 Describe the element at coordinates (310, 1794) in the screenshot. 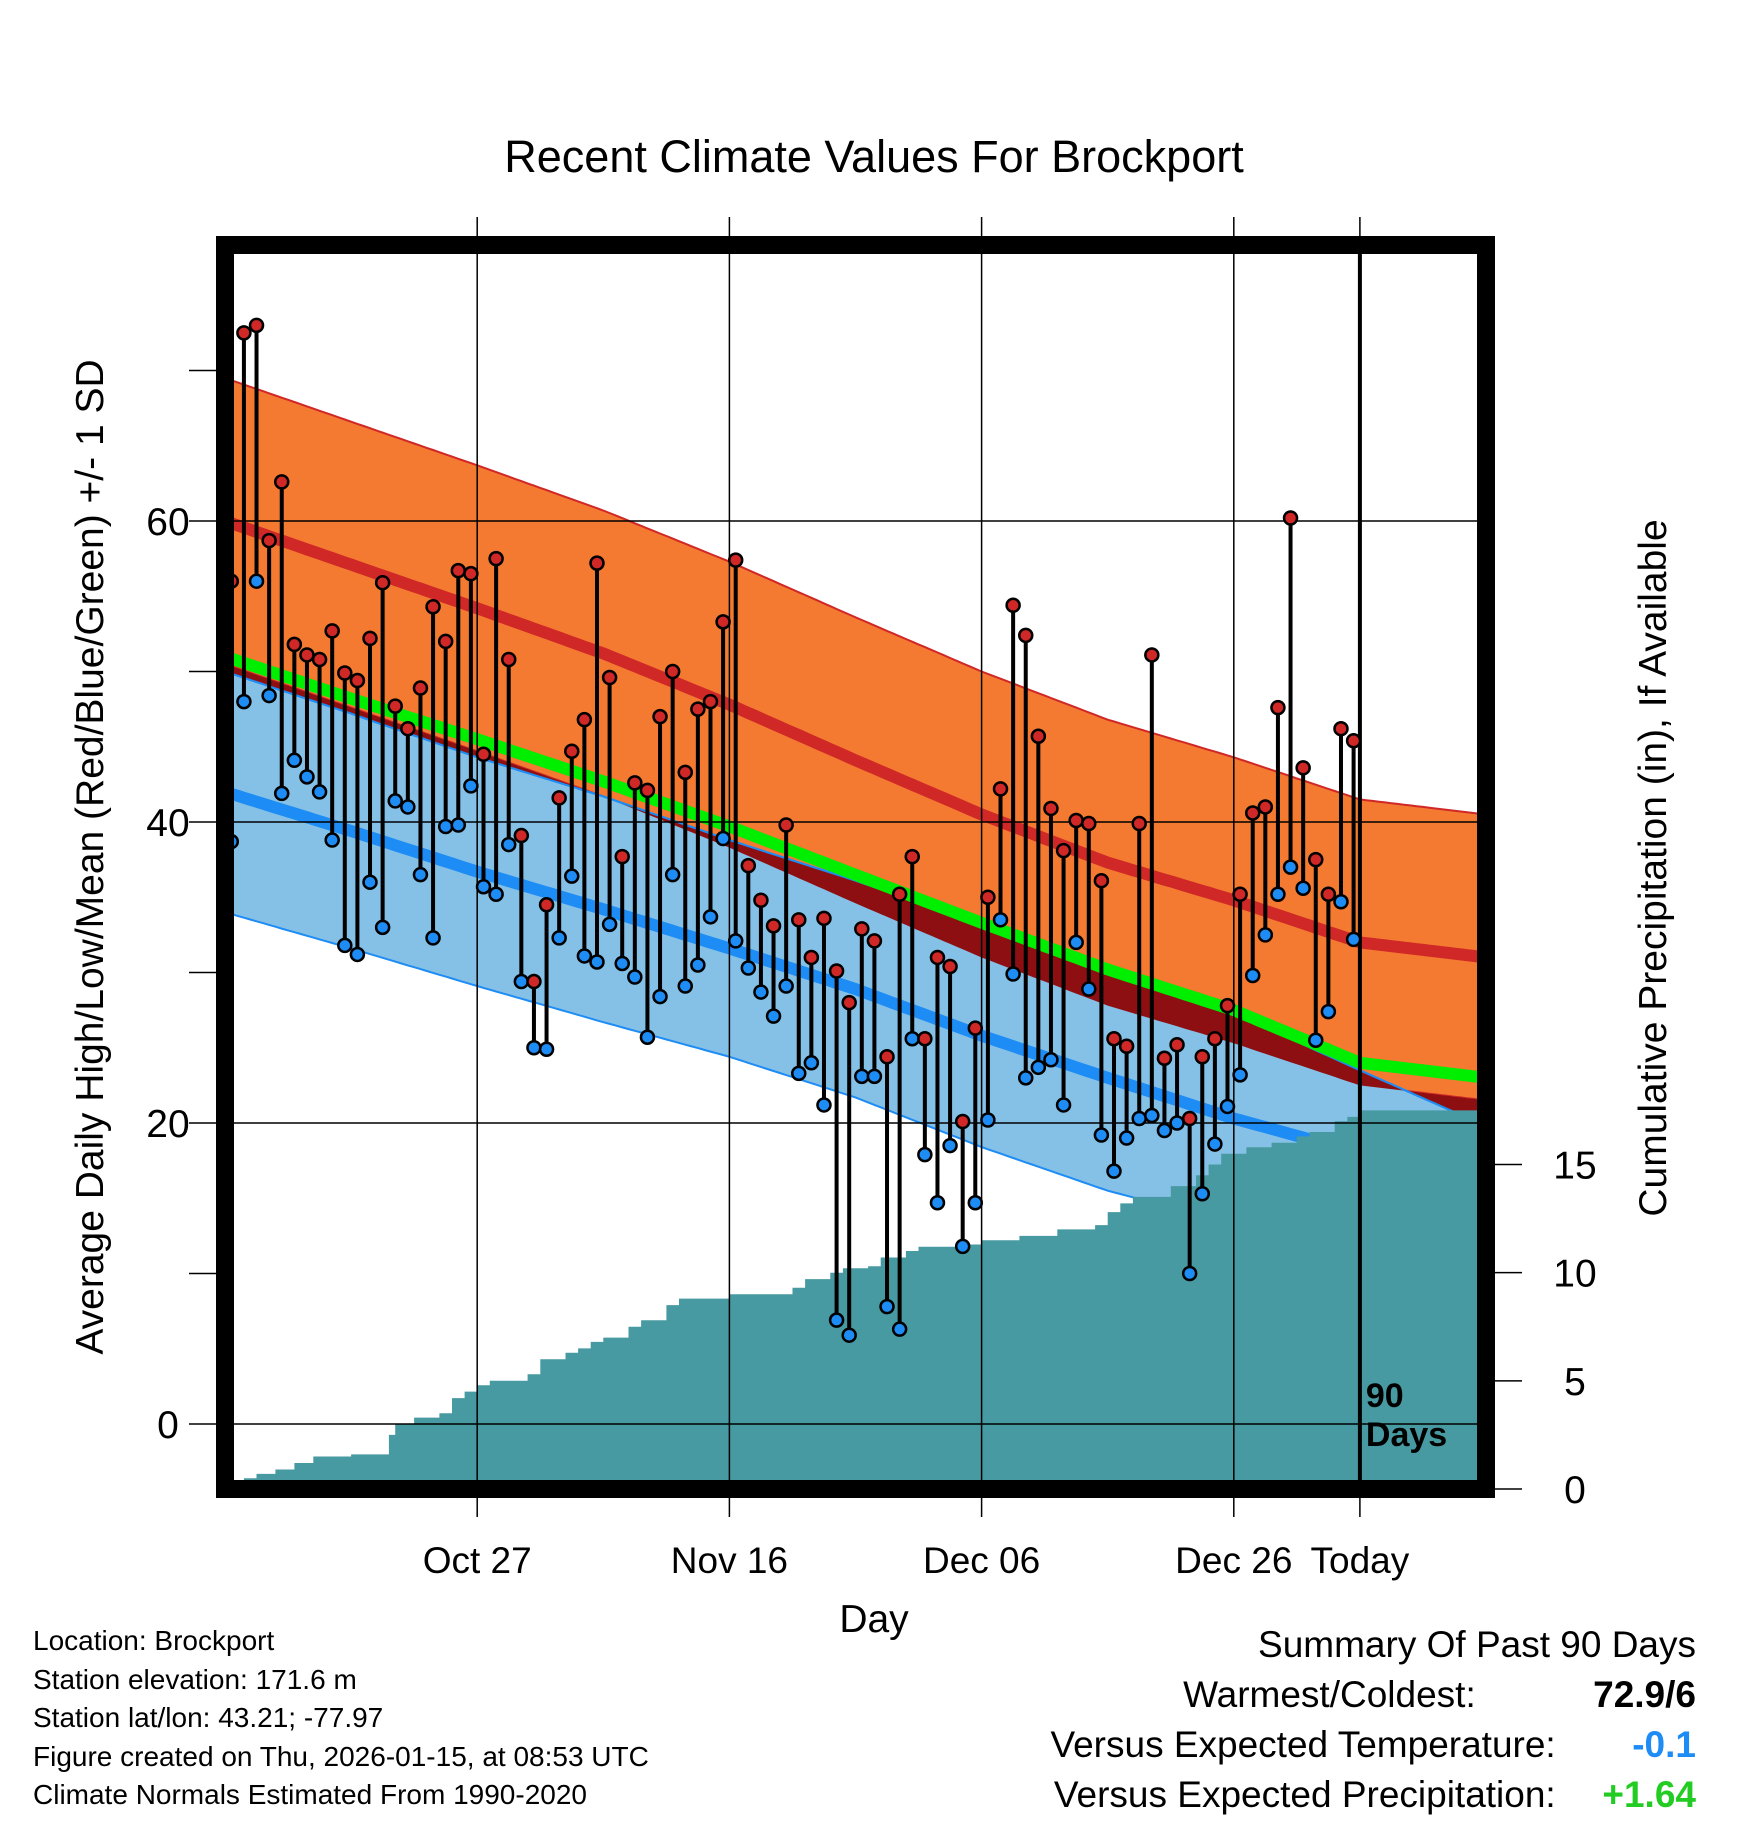

I see `normals-text: Climate Normals Estimated From 1990-2020` at that location.